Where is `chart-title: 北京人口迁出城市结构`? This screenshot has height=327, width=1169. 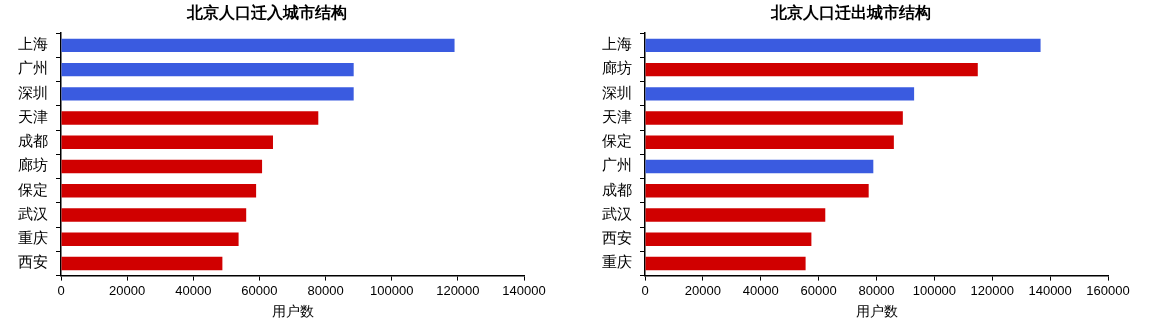
chart-title: 北京人口迁出城市结构 is located at coordinates (850, 12).